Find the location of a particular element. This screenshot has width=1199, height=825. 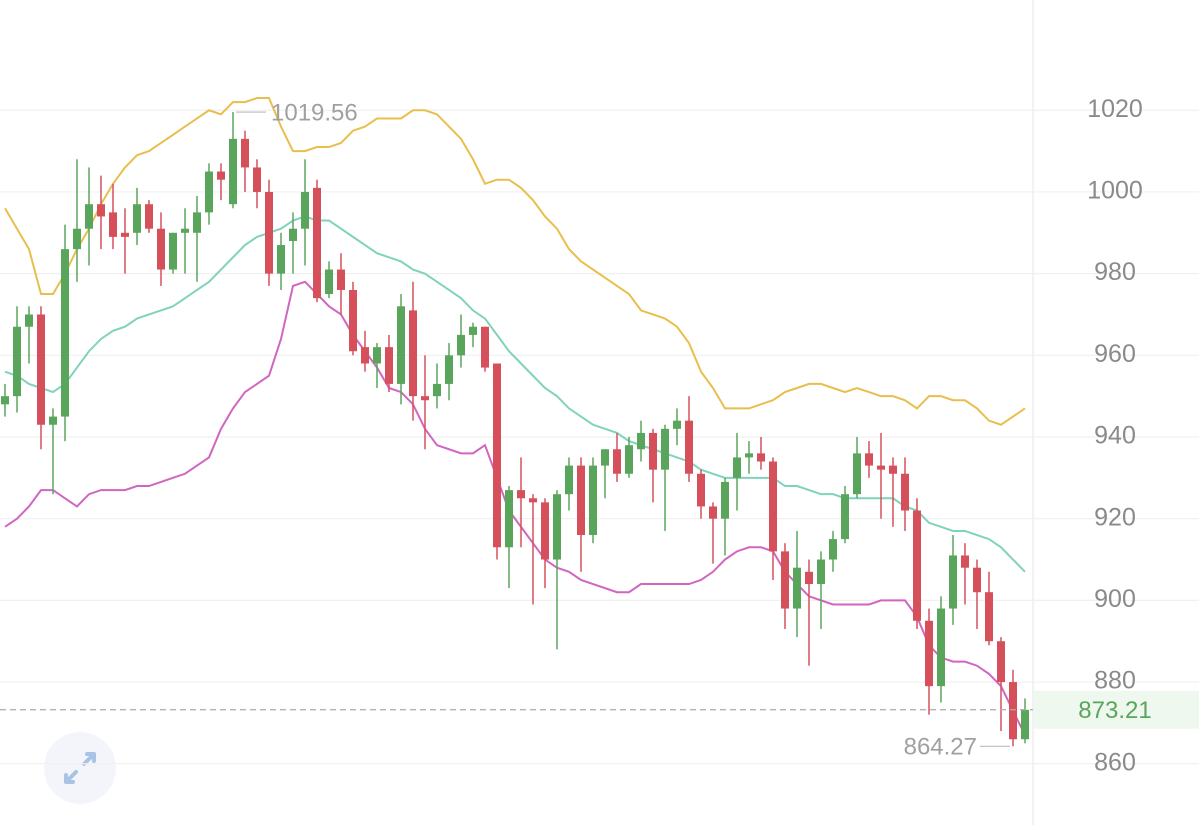

y-tick-label: 900 is located at coordinates (1115, 599).